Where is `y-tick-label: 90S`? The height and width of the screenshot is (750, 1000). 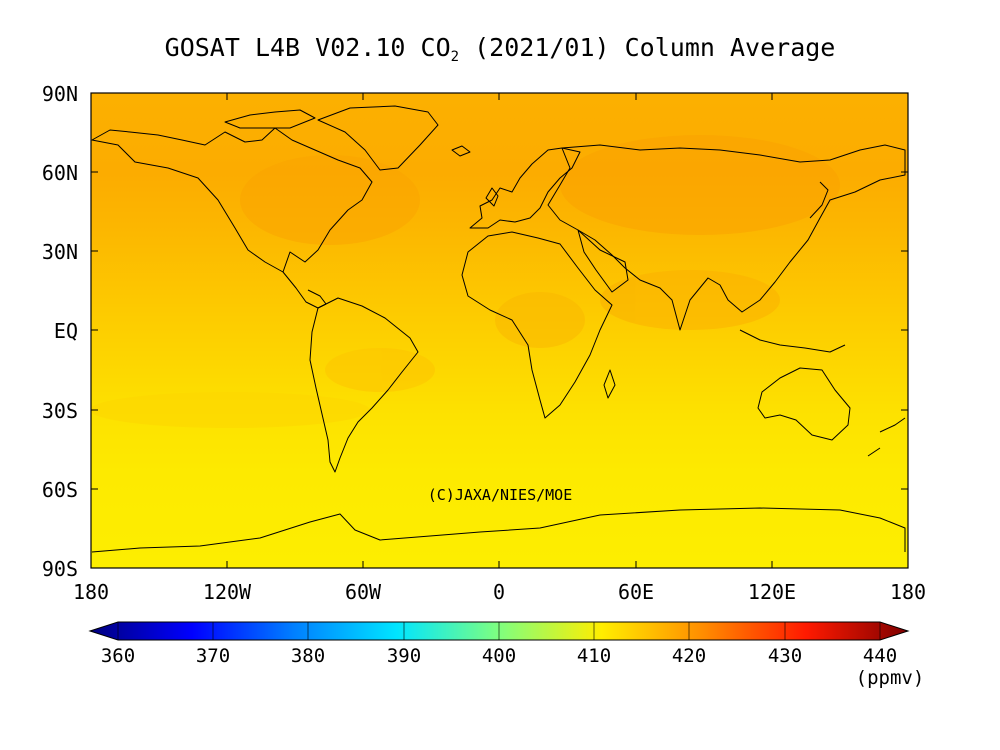
y-tick-label: 90S is located at coordinates (60, 569).